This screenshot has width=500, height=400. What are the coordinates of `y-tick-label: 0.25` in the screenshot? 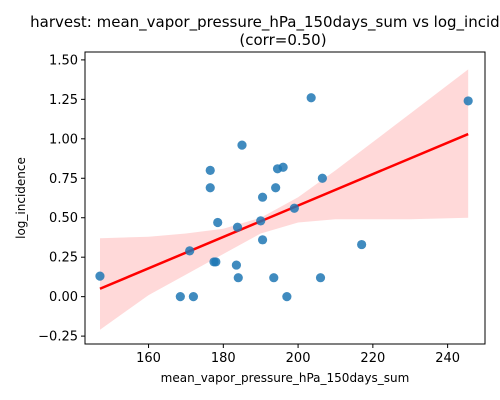 It's located at (63, 258).